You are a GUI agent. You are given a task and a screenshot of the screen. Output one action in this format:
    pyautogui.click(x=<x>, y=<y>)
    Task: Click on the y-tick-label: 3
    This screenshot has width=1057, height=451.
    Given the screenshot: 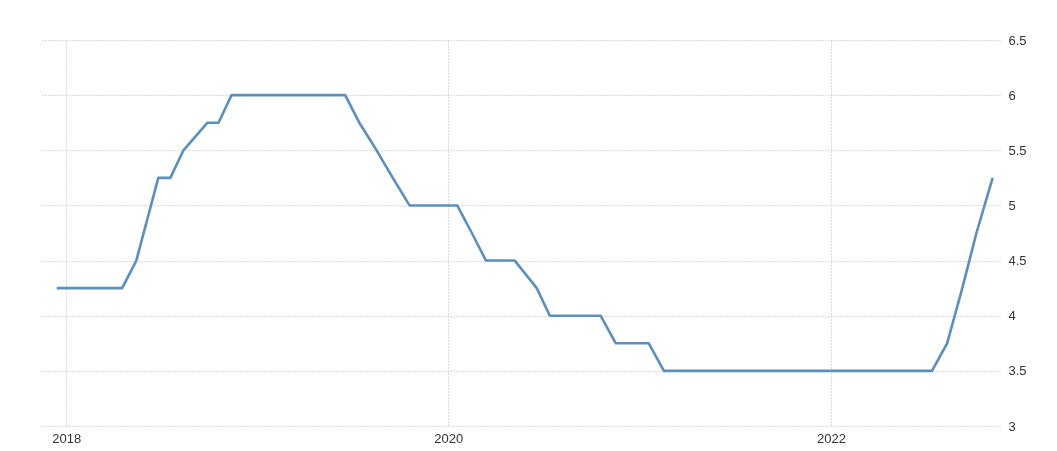 What is the action you would take?
    pyautogui.click(x=1012, y=426)
    